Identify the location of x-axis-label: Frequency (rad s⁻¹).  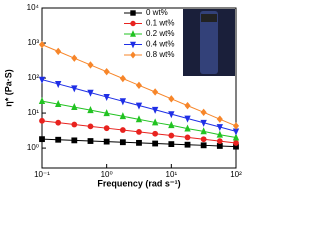
(138, 183).